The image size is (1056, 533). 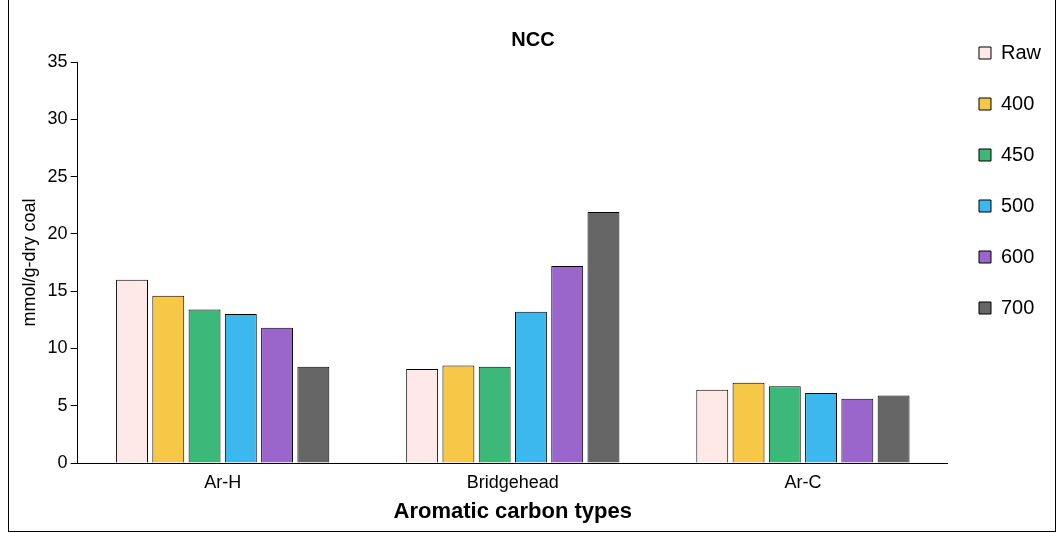 What do you see at coordinates (57, 60) in the screenshot?
I see `y-tick-label: 35` at bounding box center [57, 60].